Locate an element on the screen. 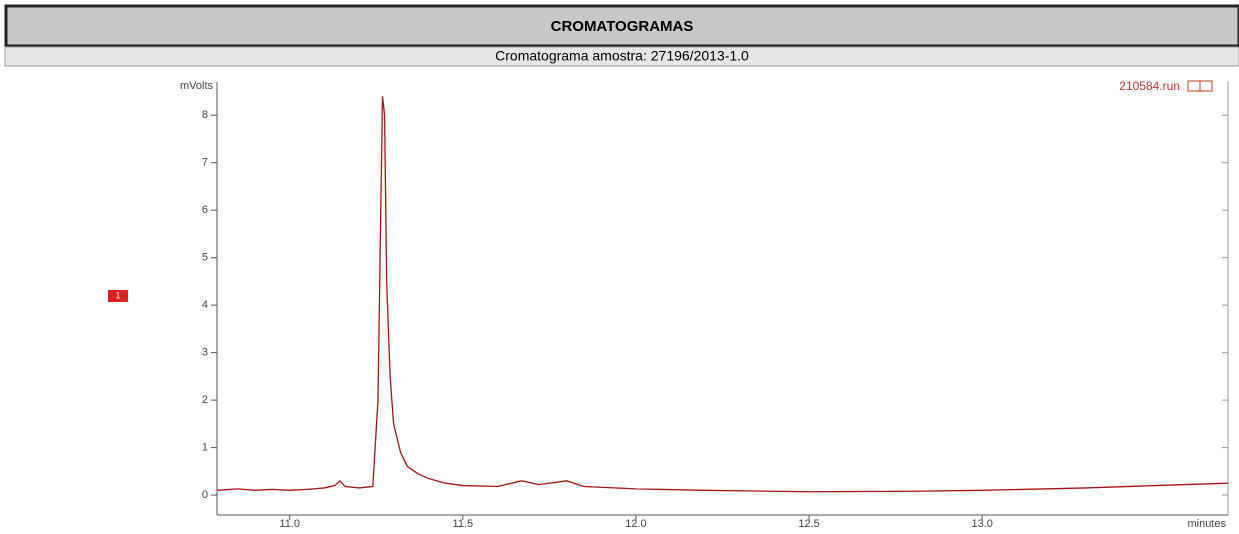 The width and height of the screenshot is (1239, 534). x-tick-label: 12.0 is located at coordinates (635, 523).